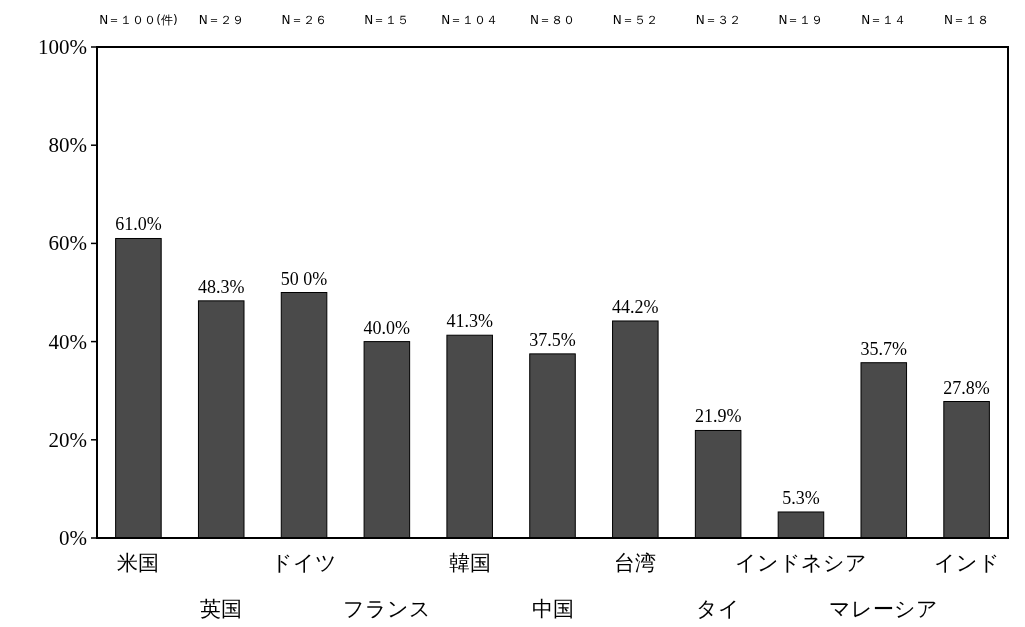  What do you see at coordinates (469, 563) in the screenshot?
I see `x-tick-label: 韓国` at bounding box center [469, 563].